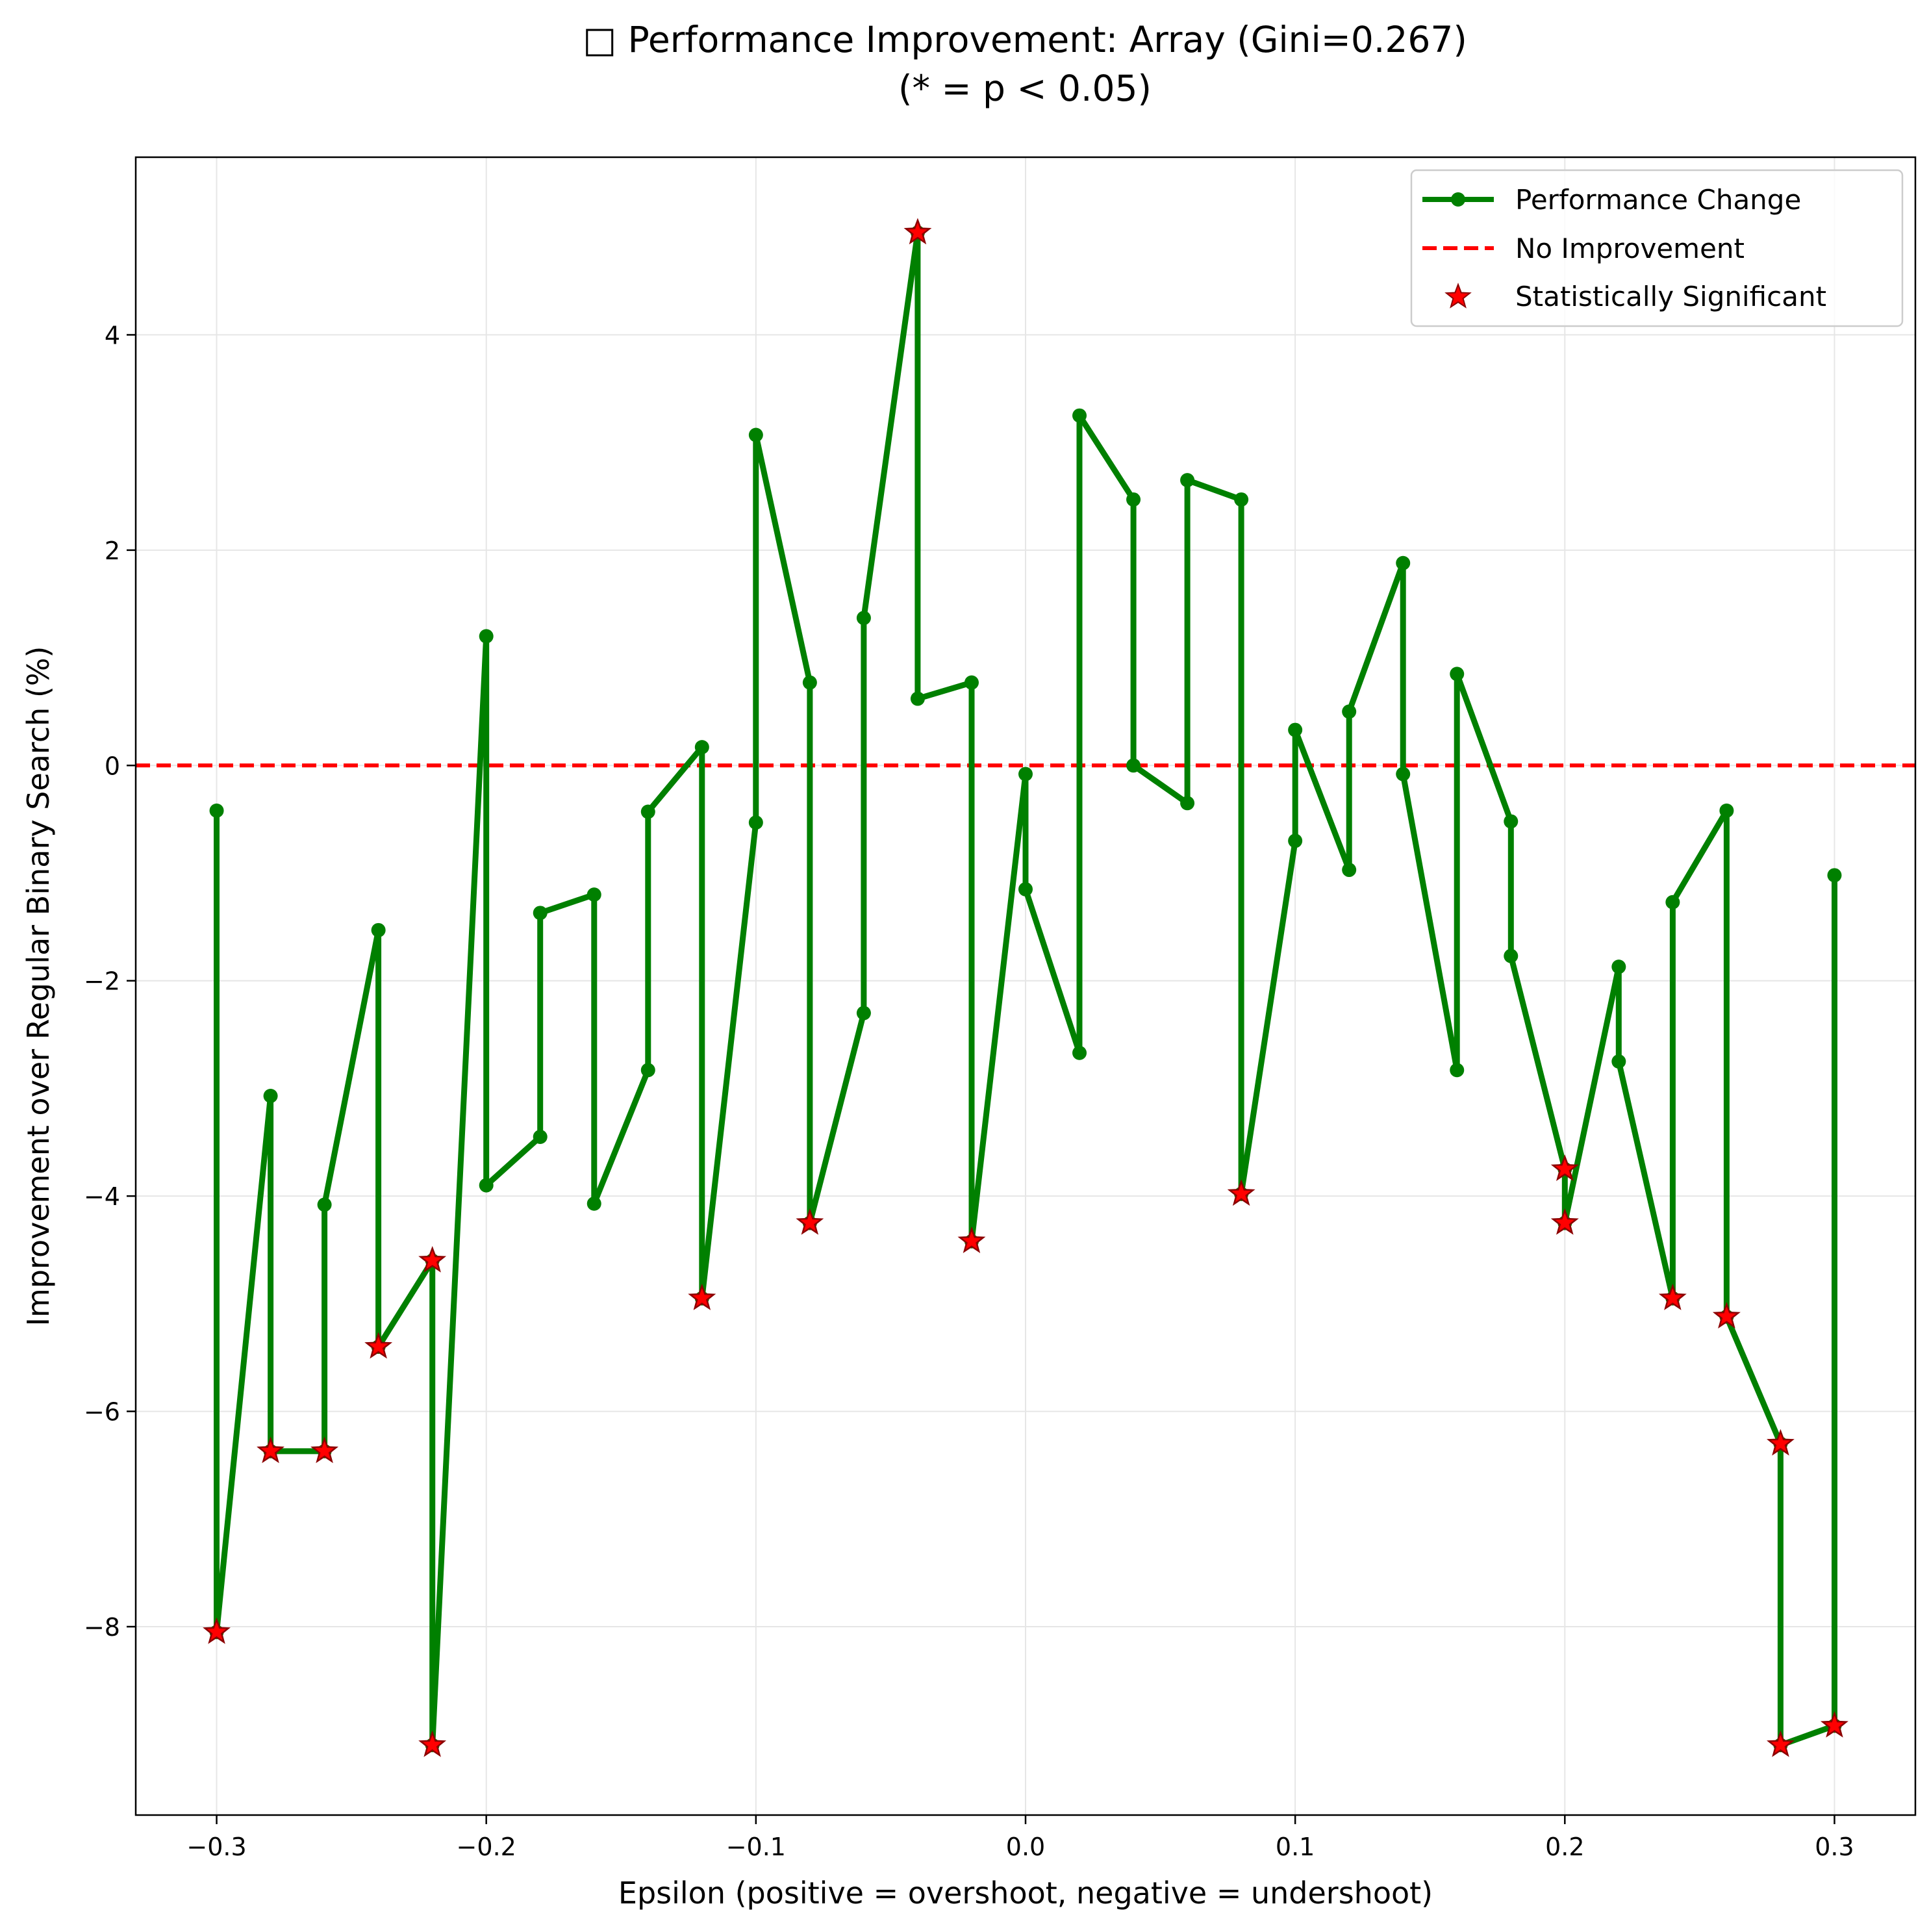 This screenshot has height=1932, width=1929. What do you see at coordinates (1025, 1847) in the screenshot?
I see `x-tick-label: 0.0` at bounding box center [1025, 1847].